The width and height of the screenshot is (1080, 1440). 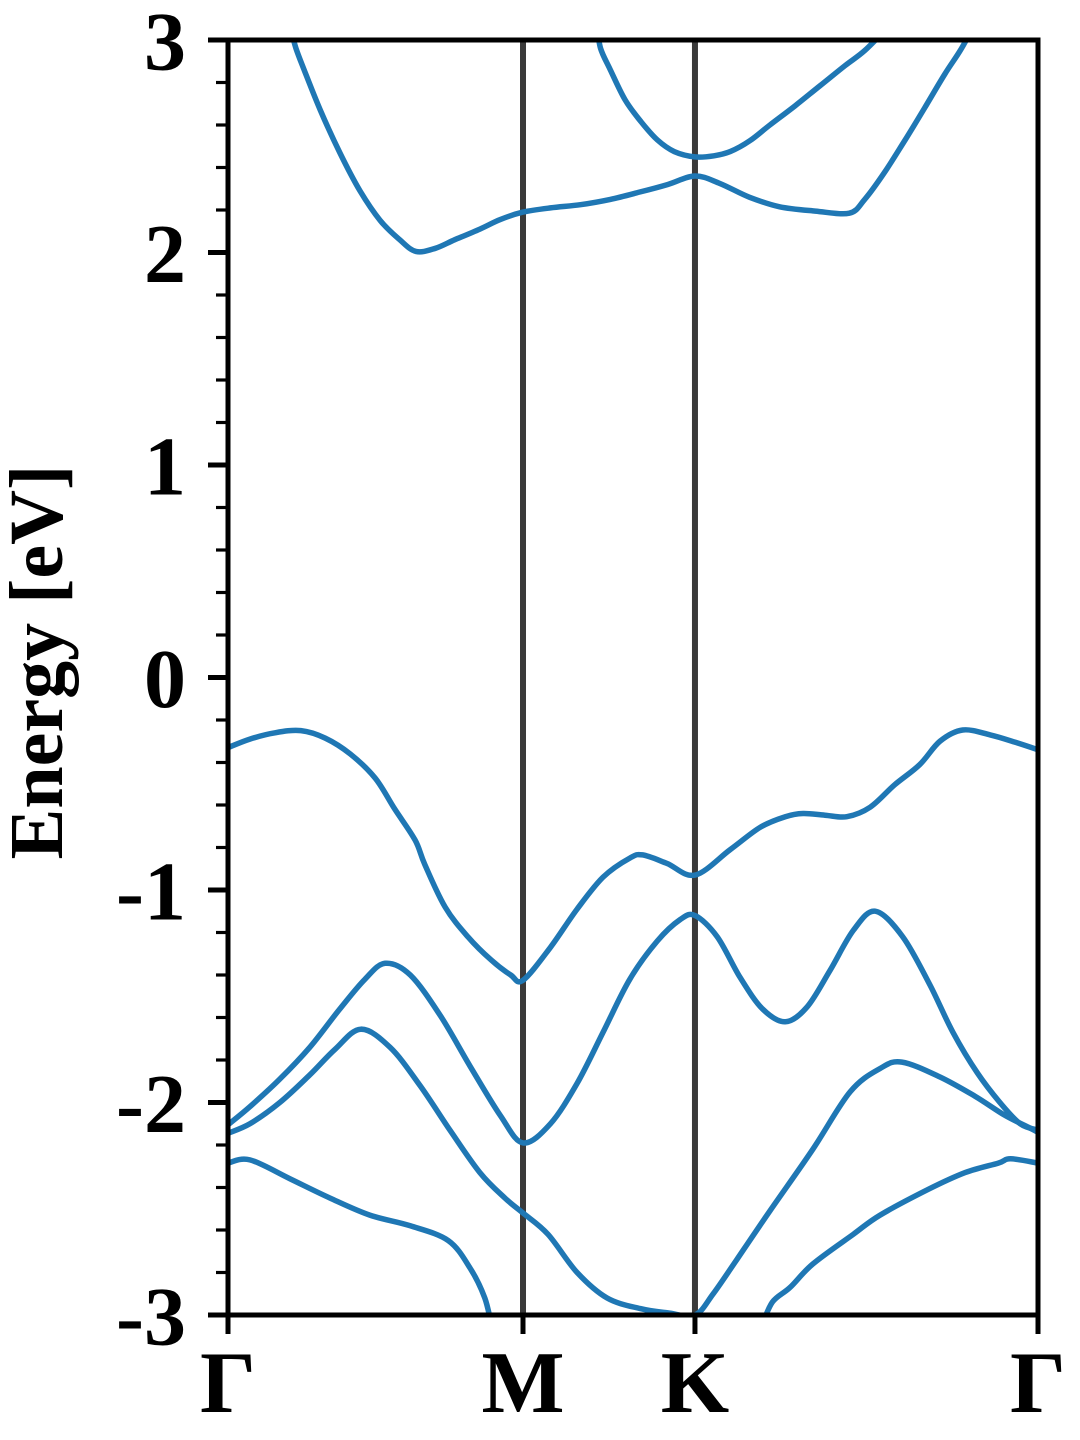 I want to click on conduction-band-2-curve, so click(x=738, y=100).